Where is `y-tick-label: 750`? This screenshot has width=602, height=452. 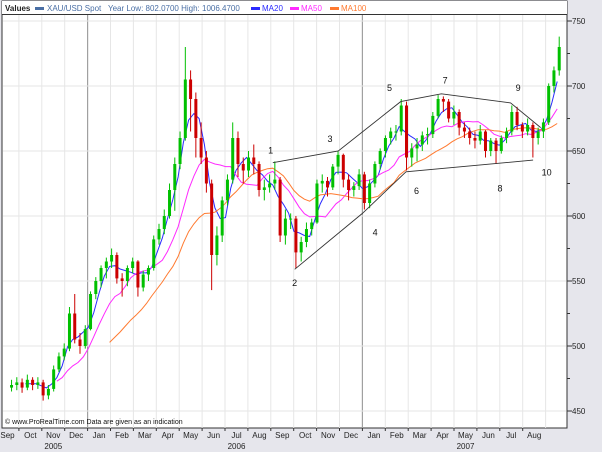
y-tick-label: 750 is located at coordinates (579, 21).